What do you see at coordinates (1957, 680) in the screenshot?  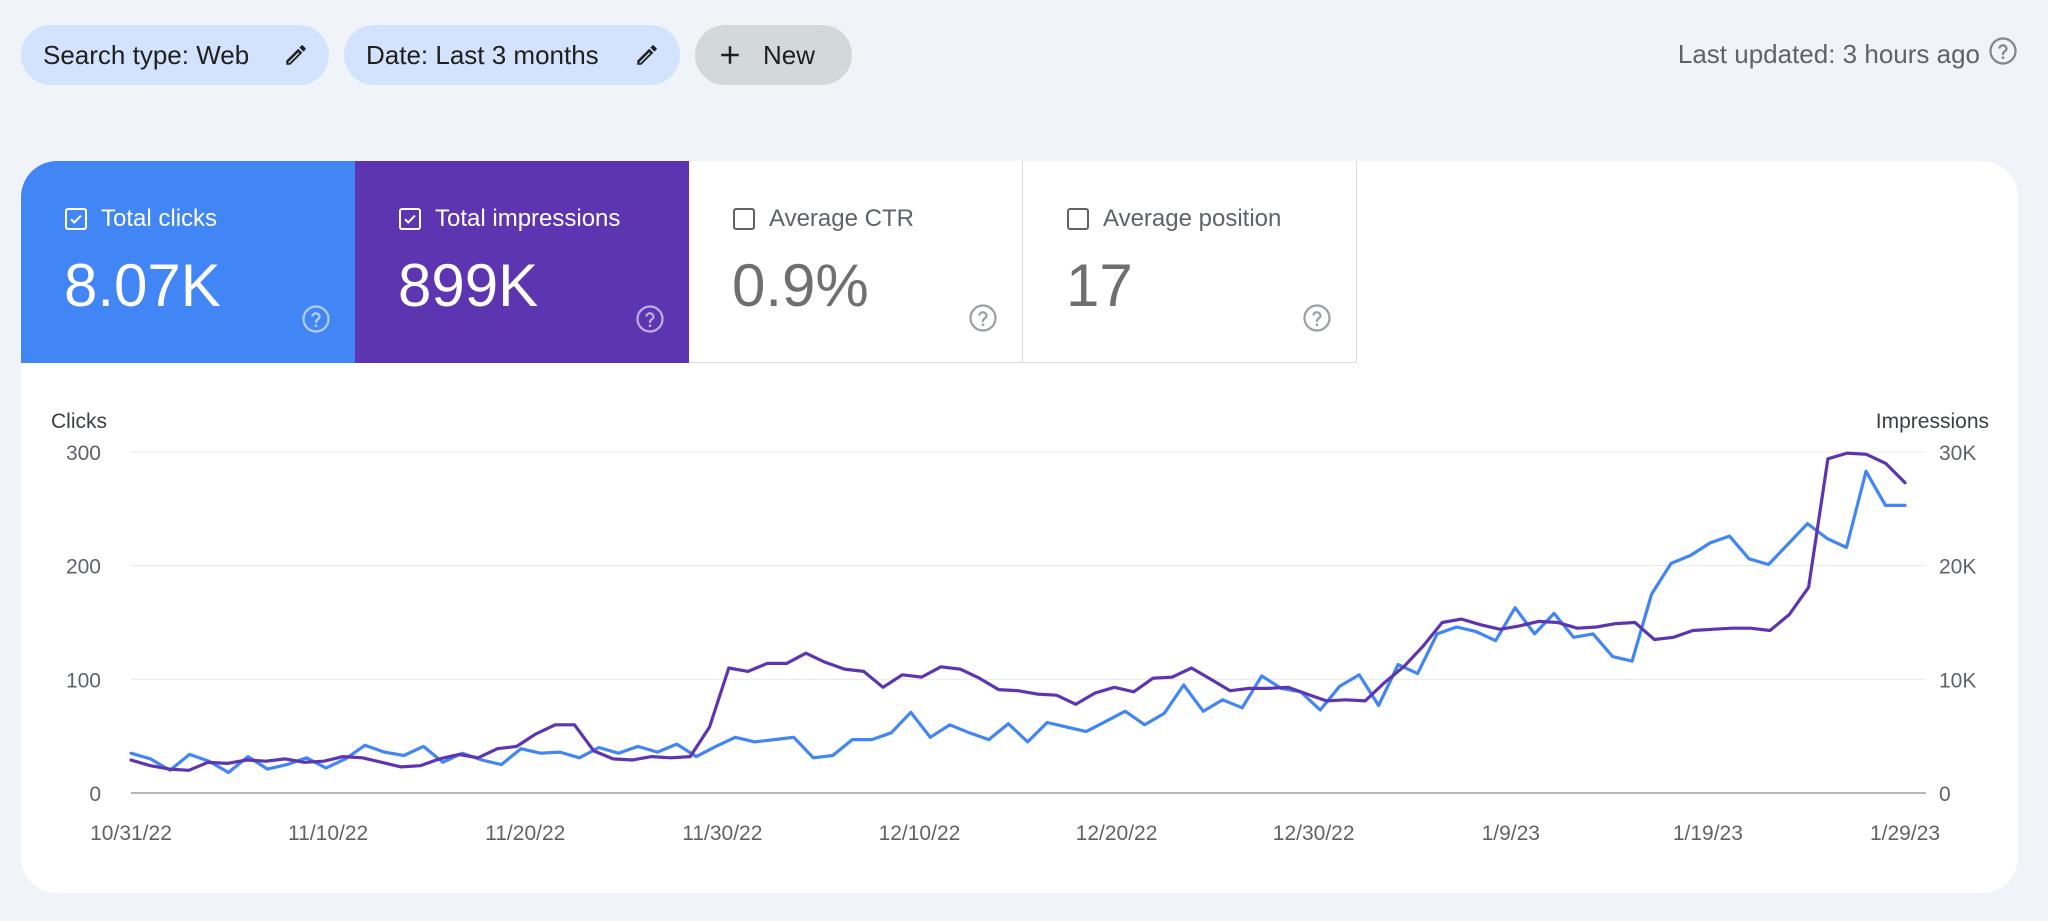 I see `y-right-tick-label: 10K` at bounding box center [1957, 680].